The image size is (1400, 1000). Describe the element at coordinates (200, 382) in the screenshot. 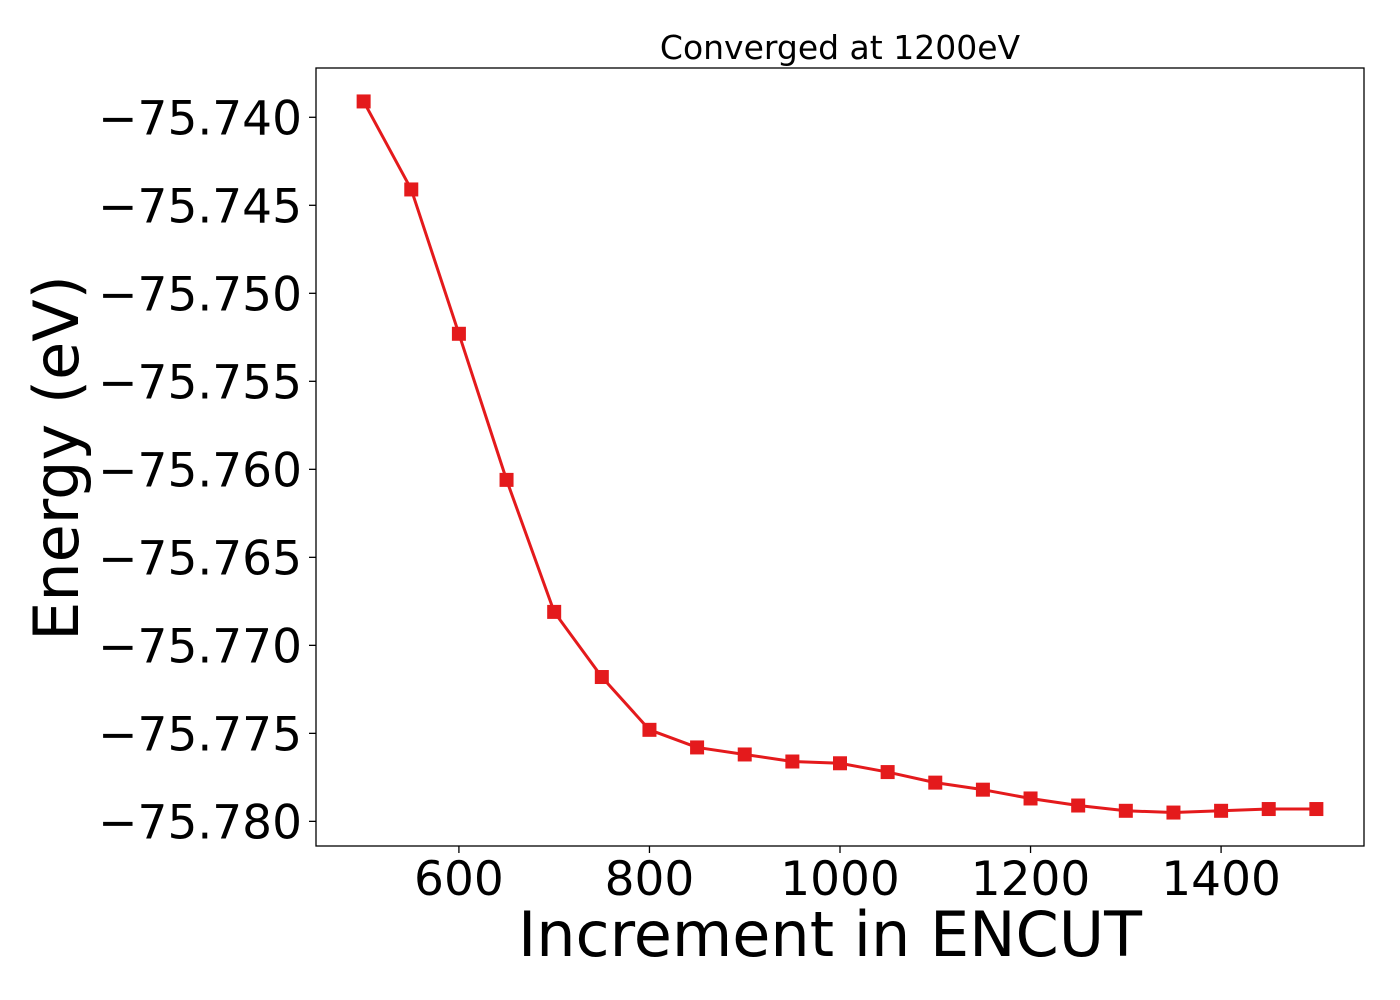

I see `y-tick-label: −75.755` at that location.